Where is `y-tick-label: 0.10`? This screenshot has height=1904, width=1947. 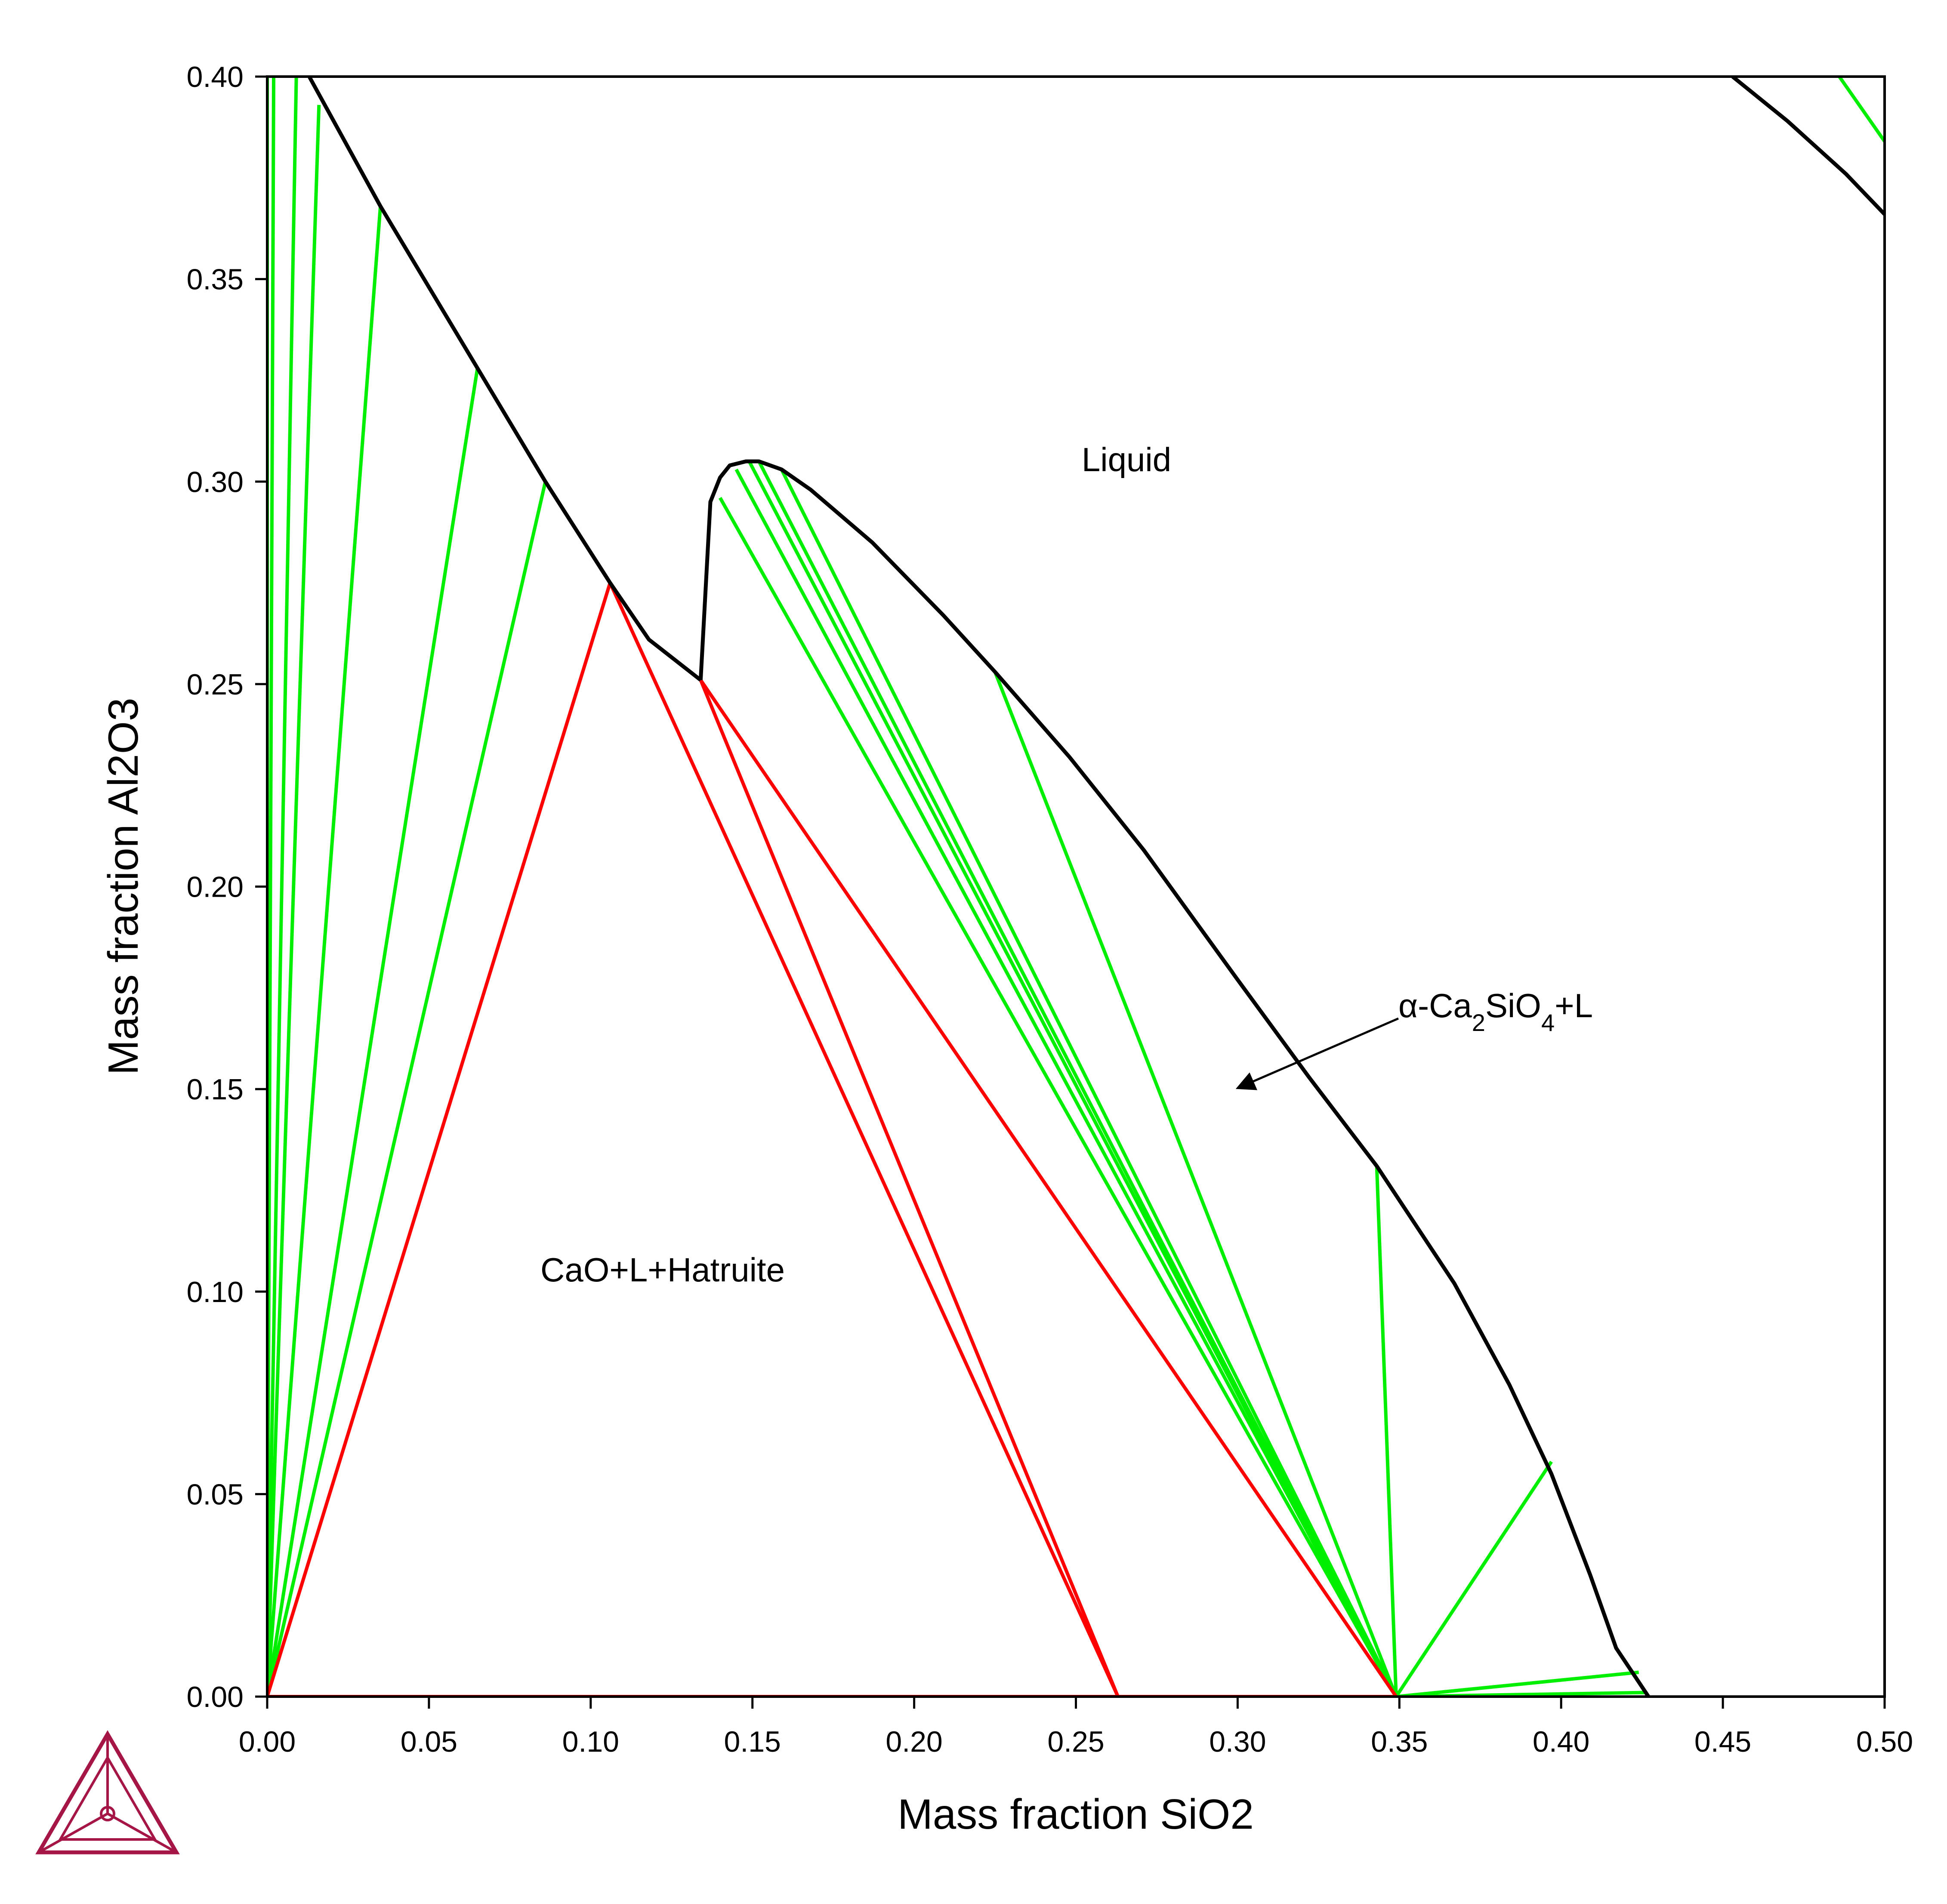 y-tick-label: 0.10 is located at coordinates (215, 1292).